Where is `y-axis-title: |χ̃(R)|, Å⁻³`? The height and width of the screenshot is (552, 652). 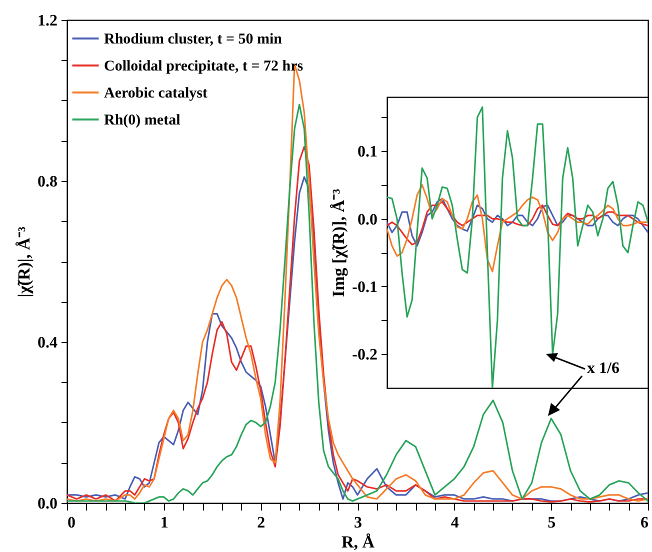
y-axis-title: |χ̃(R)|, Å⁻³ is located at coordinates (24, 262).